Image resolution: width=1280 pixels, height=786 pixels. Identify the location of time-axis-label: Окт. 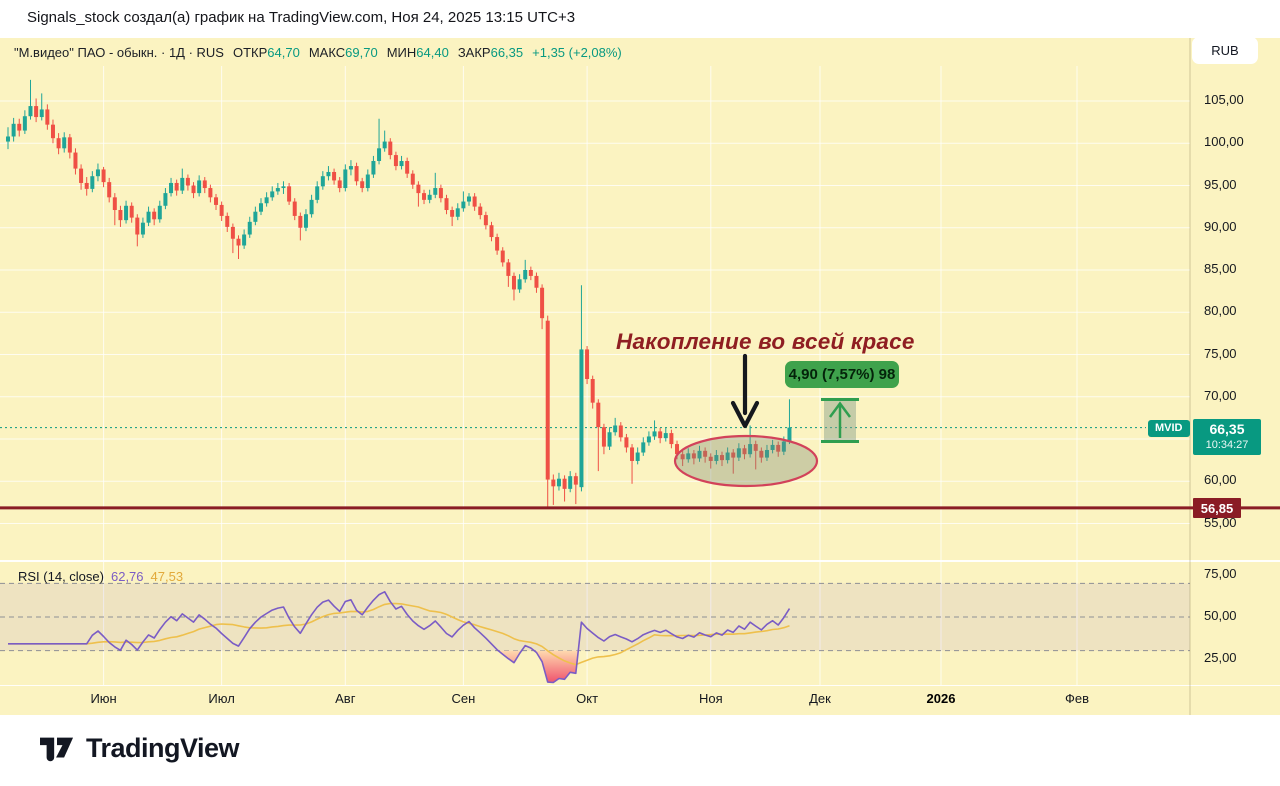
(587, 698).